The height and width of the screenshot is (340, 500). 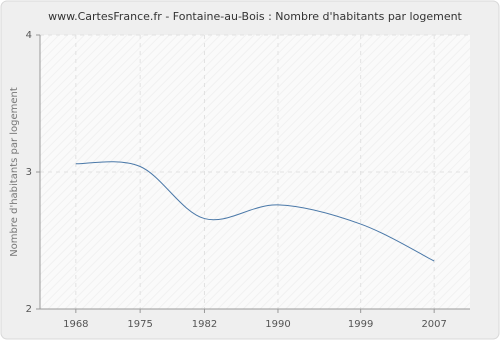 What do you see at coordinates (75, 324) in the screenshot?
I see `x-tick-label: 1968` at bounding box center [75, 324].